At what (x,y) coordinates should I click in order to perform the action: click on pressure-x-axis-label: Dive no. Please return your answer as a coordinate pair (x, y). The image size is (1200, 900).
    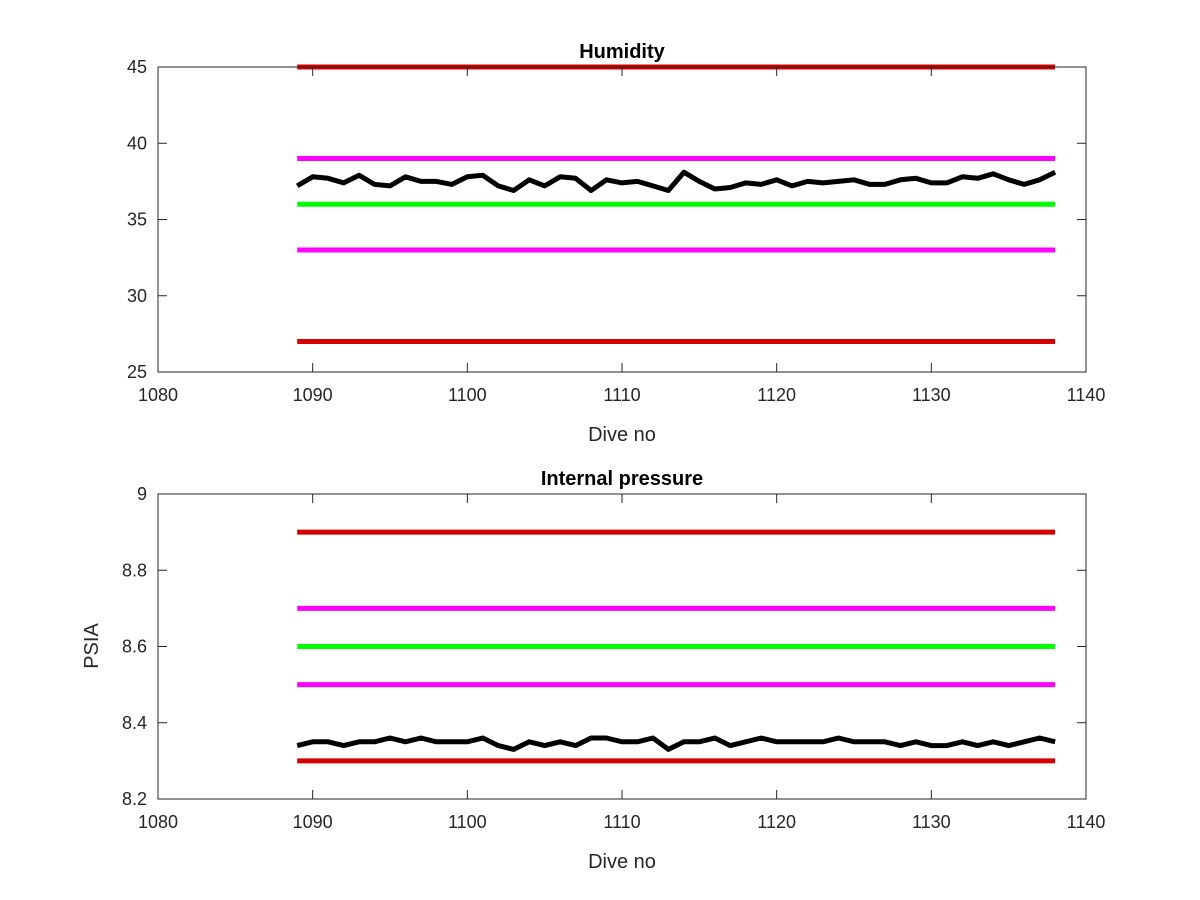
    Looking at the image, I should click on (622, 862).